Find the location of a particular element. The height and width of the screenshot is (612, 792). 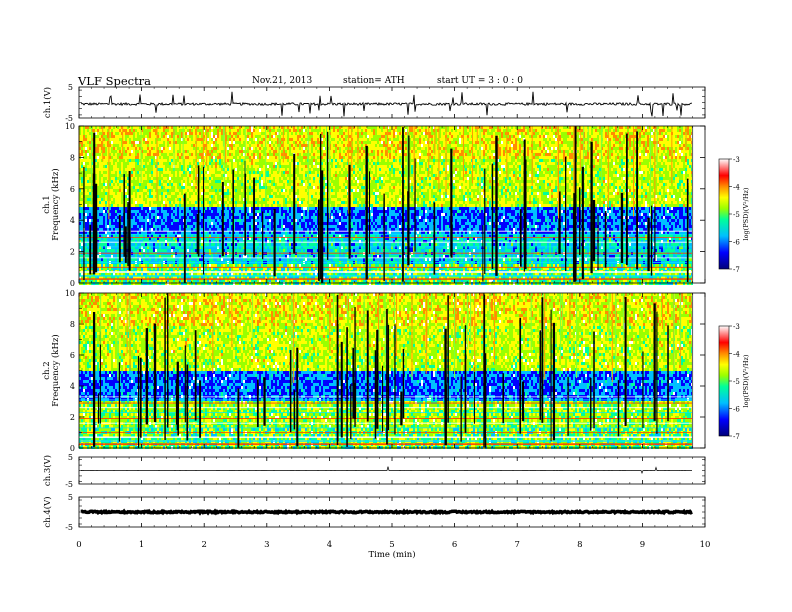

panel-label: ch.4(V) is located at coordinates (47, 511).